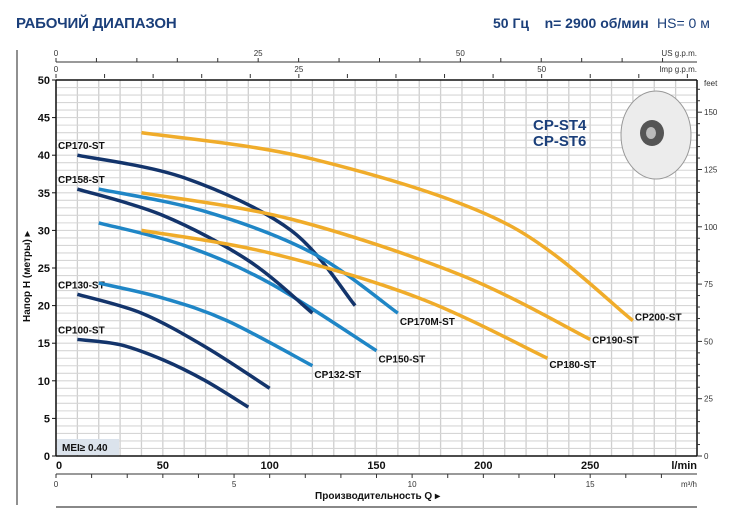  I want to click on y-tick-label: 10, so click(44, 382).